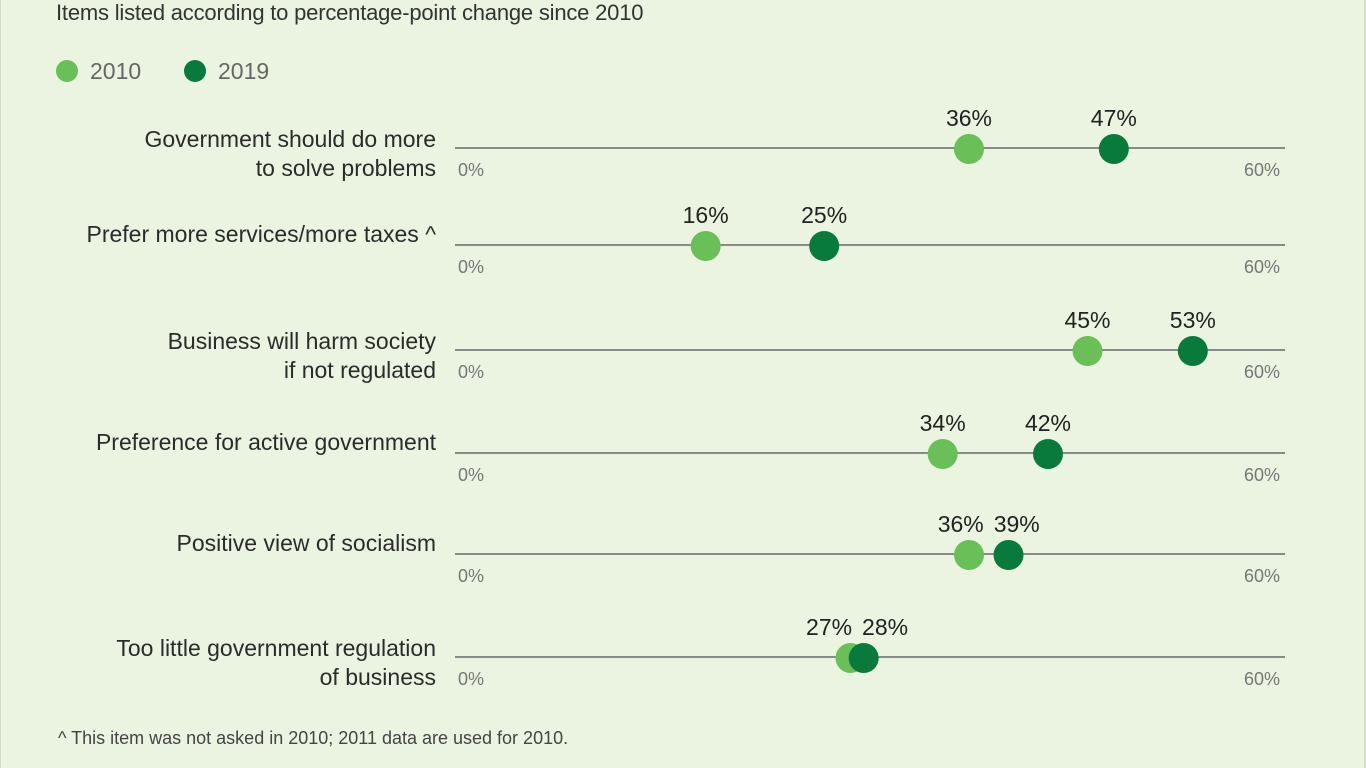  Describe the element at coordinates (67, 71) in the screenshot. I see `legend-swatch-2010` at that location.